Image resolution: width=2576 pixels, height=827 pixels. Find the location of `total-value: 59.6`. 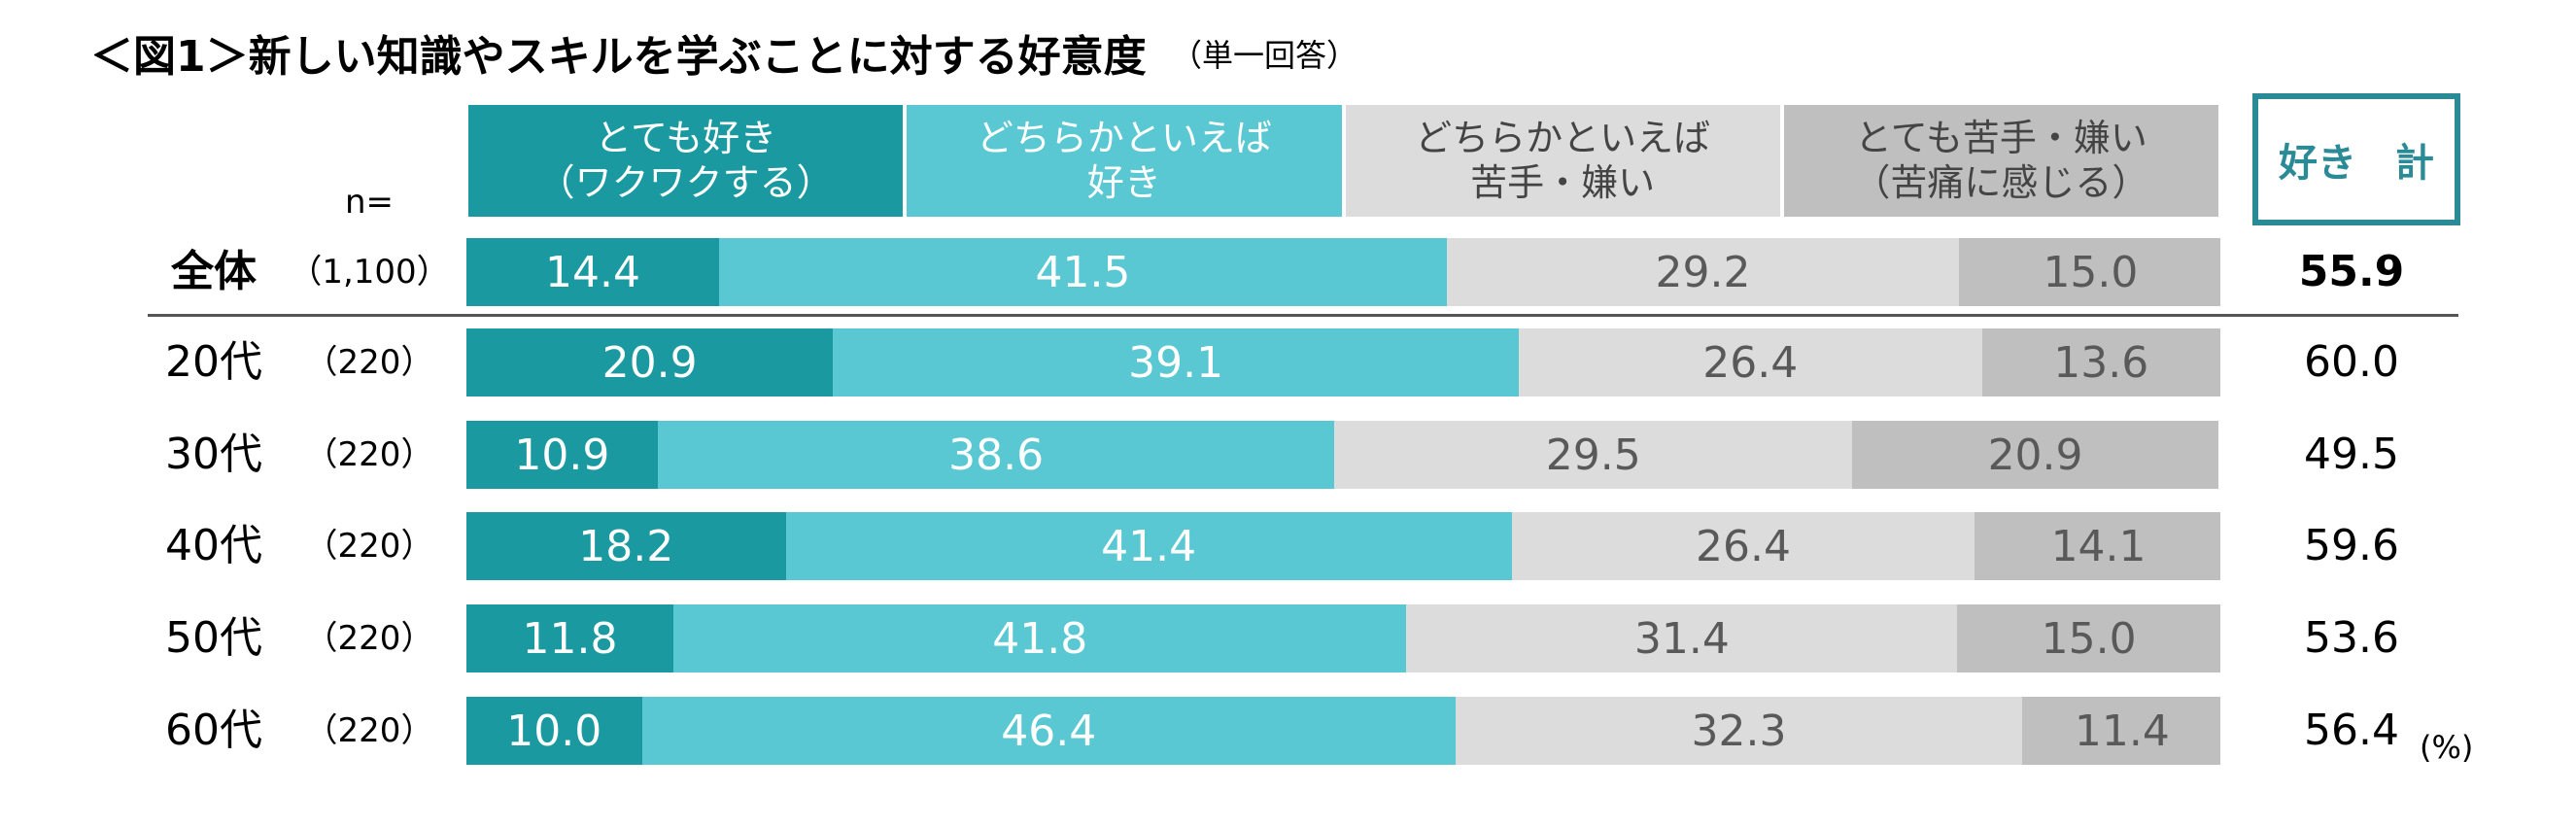

total-value: 59.6 is located at coordinates (2351, 545).